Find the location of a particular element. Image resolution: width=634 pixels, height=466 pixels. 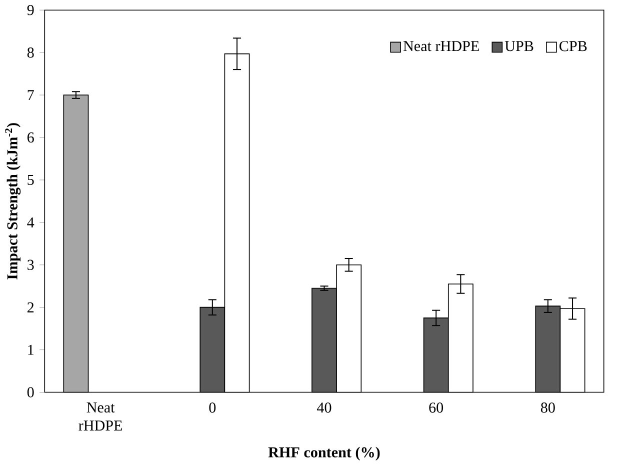

y-tick-label: 4 is located at coordinates (30, 223).